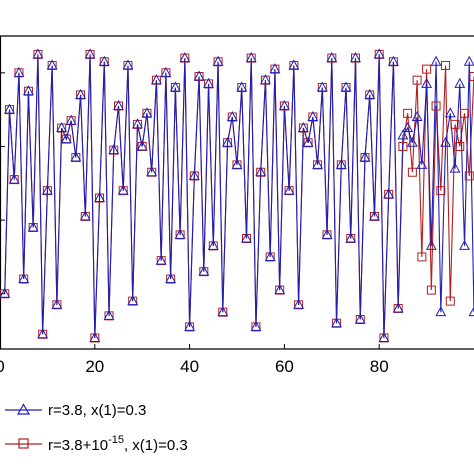 This screenshot has width=474, height=474. I want to click on legend-label-1: r=3.8+10-15, x(1)=0.3, so click(118, 444).